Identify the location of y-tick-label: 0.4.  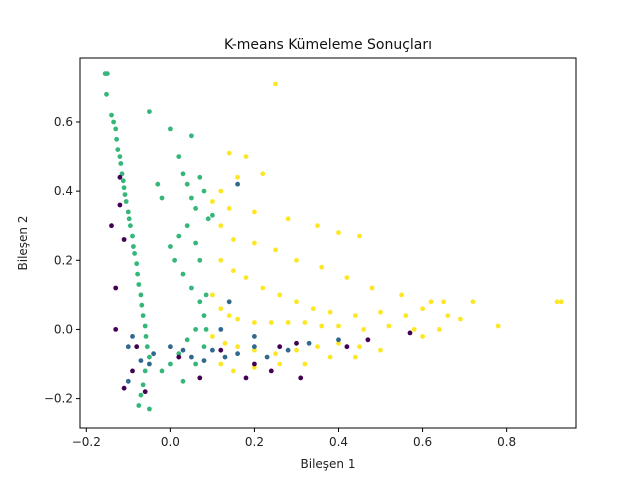
(63, 191).